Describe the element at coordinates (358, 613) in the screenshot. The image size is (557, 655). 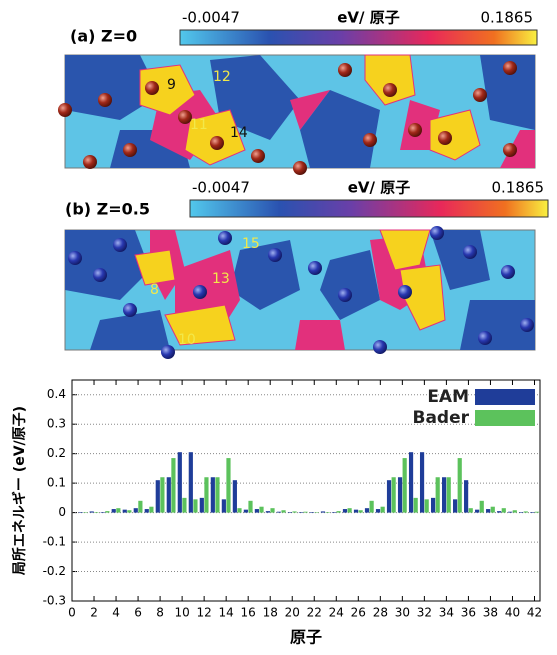
I see `x-tick-label: 26` at that location.